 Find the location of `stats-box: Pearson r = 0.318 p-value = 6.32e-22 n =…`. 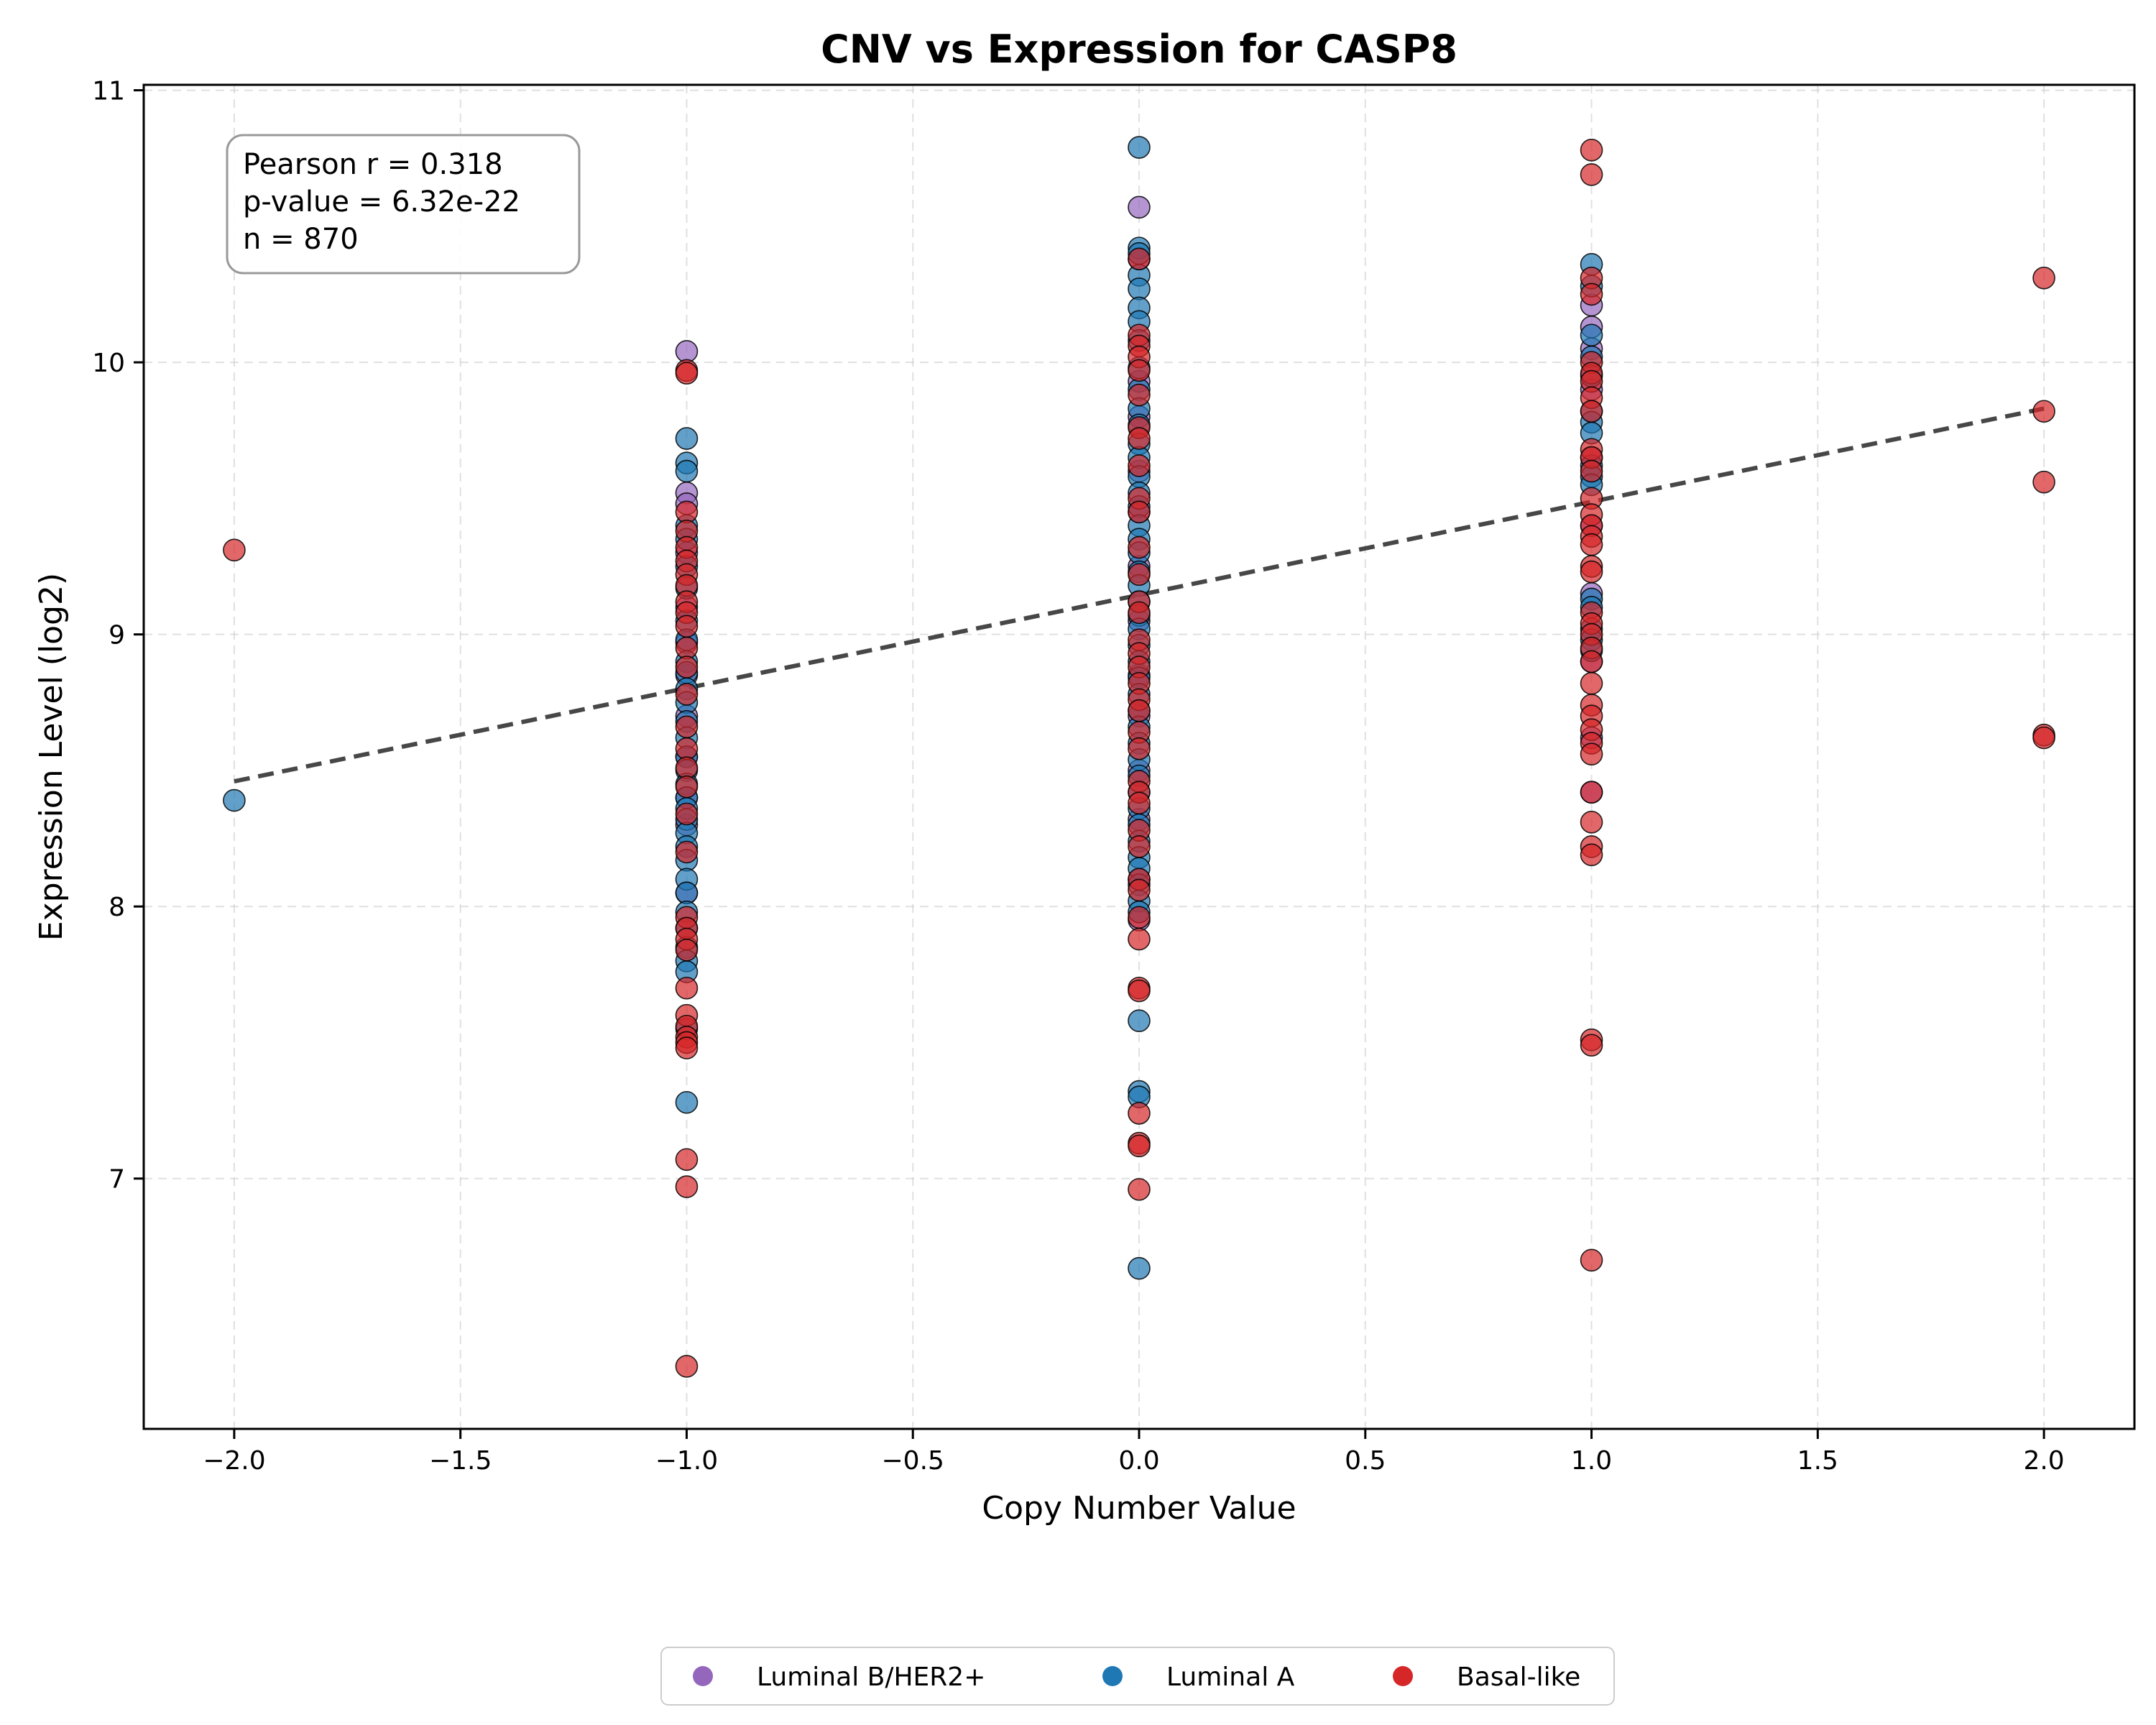

stats-box: Pearson r = 0.318 p-value = 6.32e-22 n =… is located at coordinates (404, 204).